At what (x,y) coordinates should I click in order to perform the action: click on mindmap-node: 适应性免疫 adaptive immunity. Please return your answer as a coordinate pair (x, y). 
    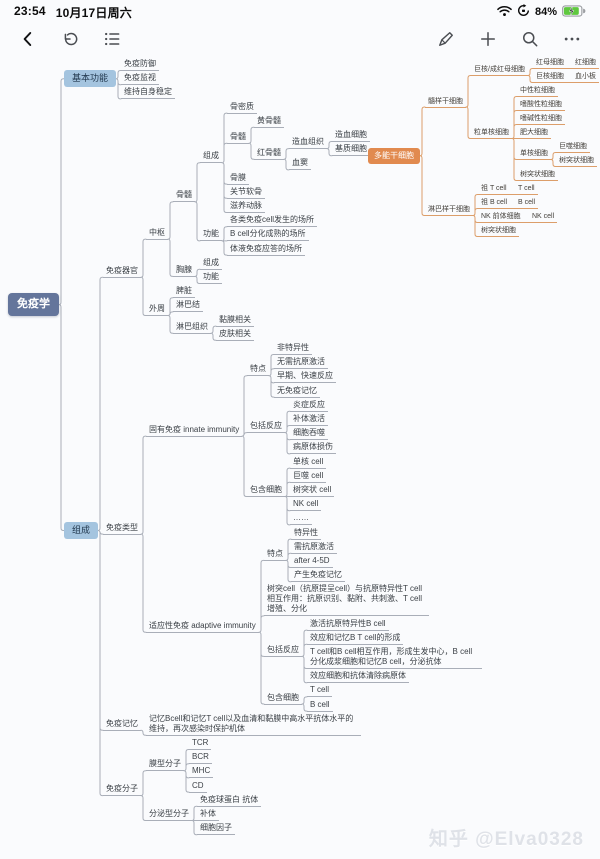
    Looking at the image, I should click on (202, 626).